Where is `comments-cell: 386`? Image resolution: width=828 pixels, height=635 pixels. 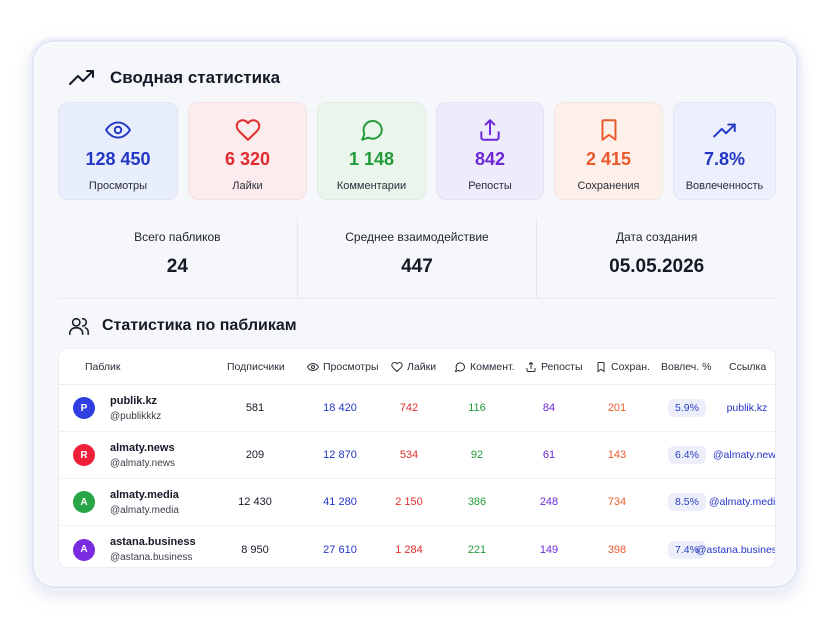 comments-cell: 386 is located at coordinates (477, 502).